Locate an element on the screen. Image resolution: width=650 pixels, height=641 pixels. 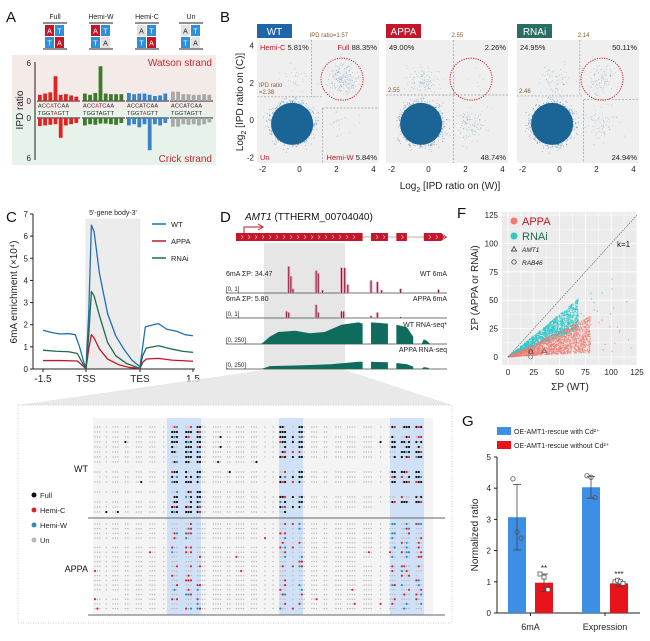
crick-ipd-bar is located at coordinates (71, 121).